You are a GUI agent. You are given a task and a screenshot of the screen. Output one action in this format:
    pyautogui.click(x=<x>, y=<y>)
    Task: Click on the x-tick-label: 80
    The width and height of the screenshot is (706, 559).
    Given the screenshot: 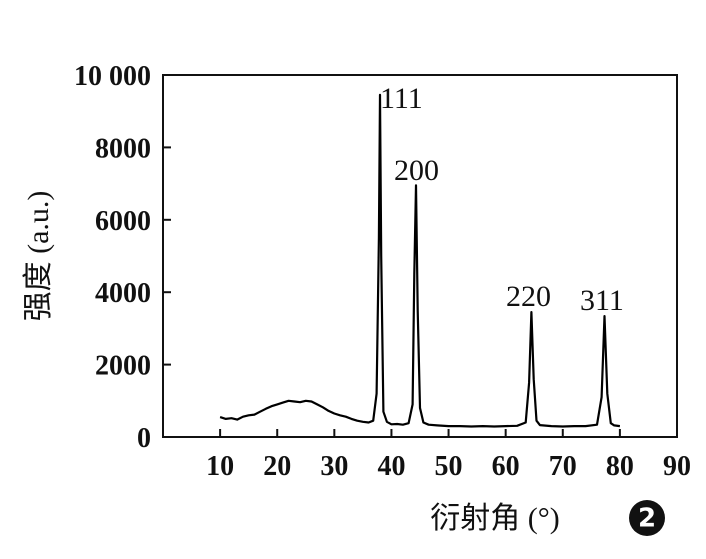 What is the action you would take?
    pyautogui.click(x=620, y=466)
    